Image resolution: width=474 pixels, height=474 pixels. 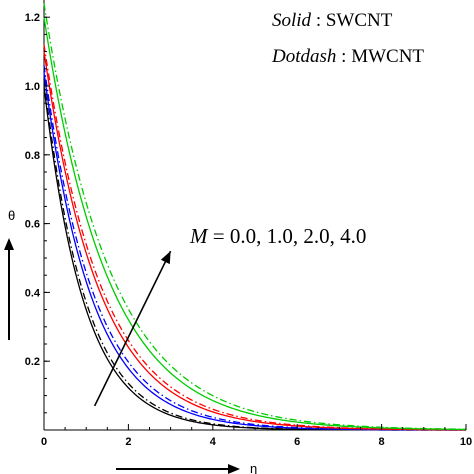 I want to click on annotation-values: = 0.0, 1.0, 2.0, 4.0, so click(x=287, y=236).